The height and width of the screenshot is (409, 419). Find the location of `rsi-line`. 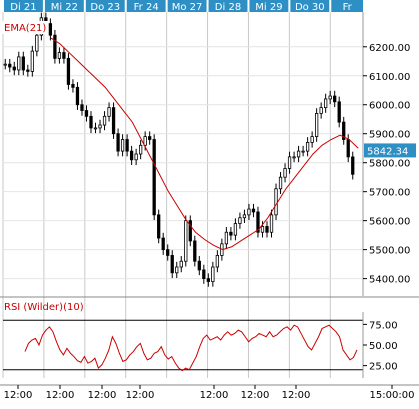

rsi-line is located at coordinates (191, 348).